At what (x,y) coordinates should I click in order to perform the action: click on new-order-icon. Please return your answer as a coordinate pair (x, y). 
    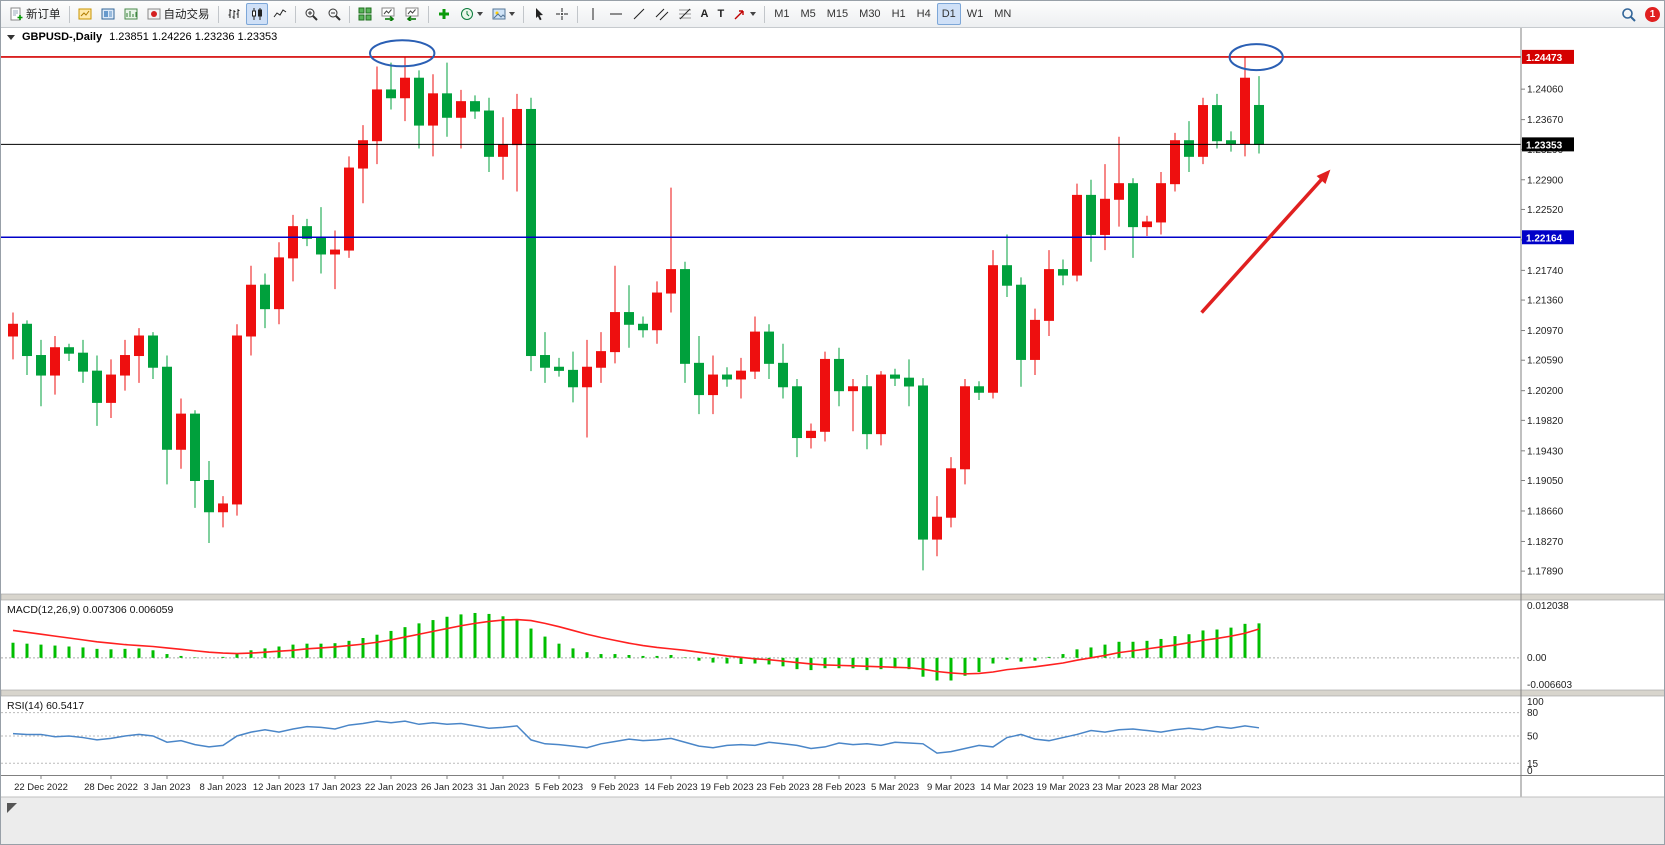
    Looking at the image, I should click on (16, 14).